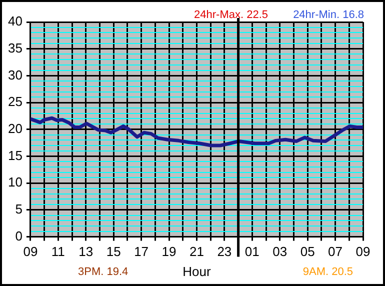 The width and height of the screenshot is (385, 286). I want to click on y-tick-label: 10, so click(15, 182).